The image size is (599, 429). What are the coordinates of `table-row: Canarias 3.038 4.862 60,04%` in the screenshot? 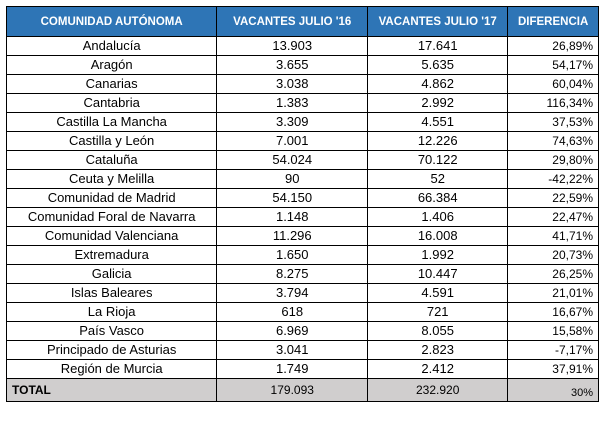 It's located at (302, 84).